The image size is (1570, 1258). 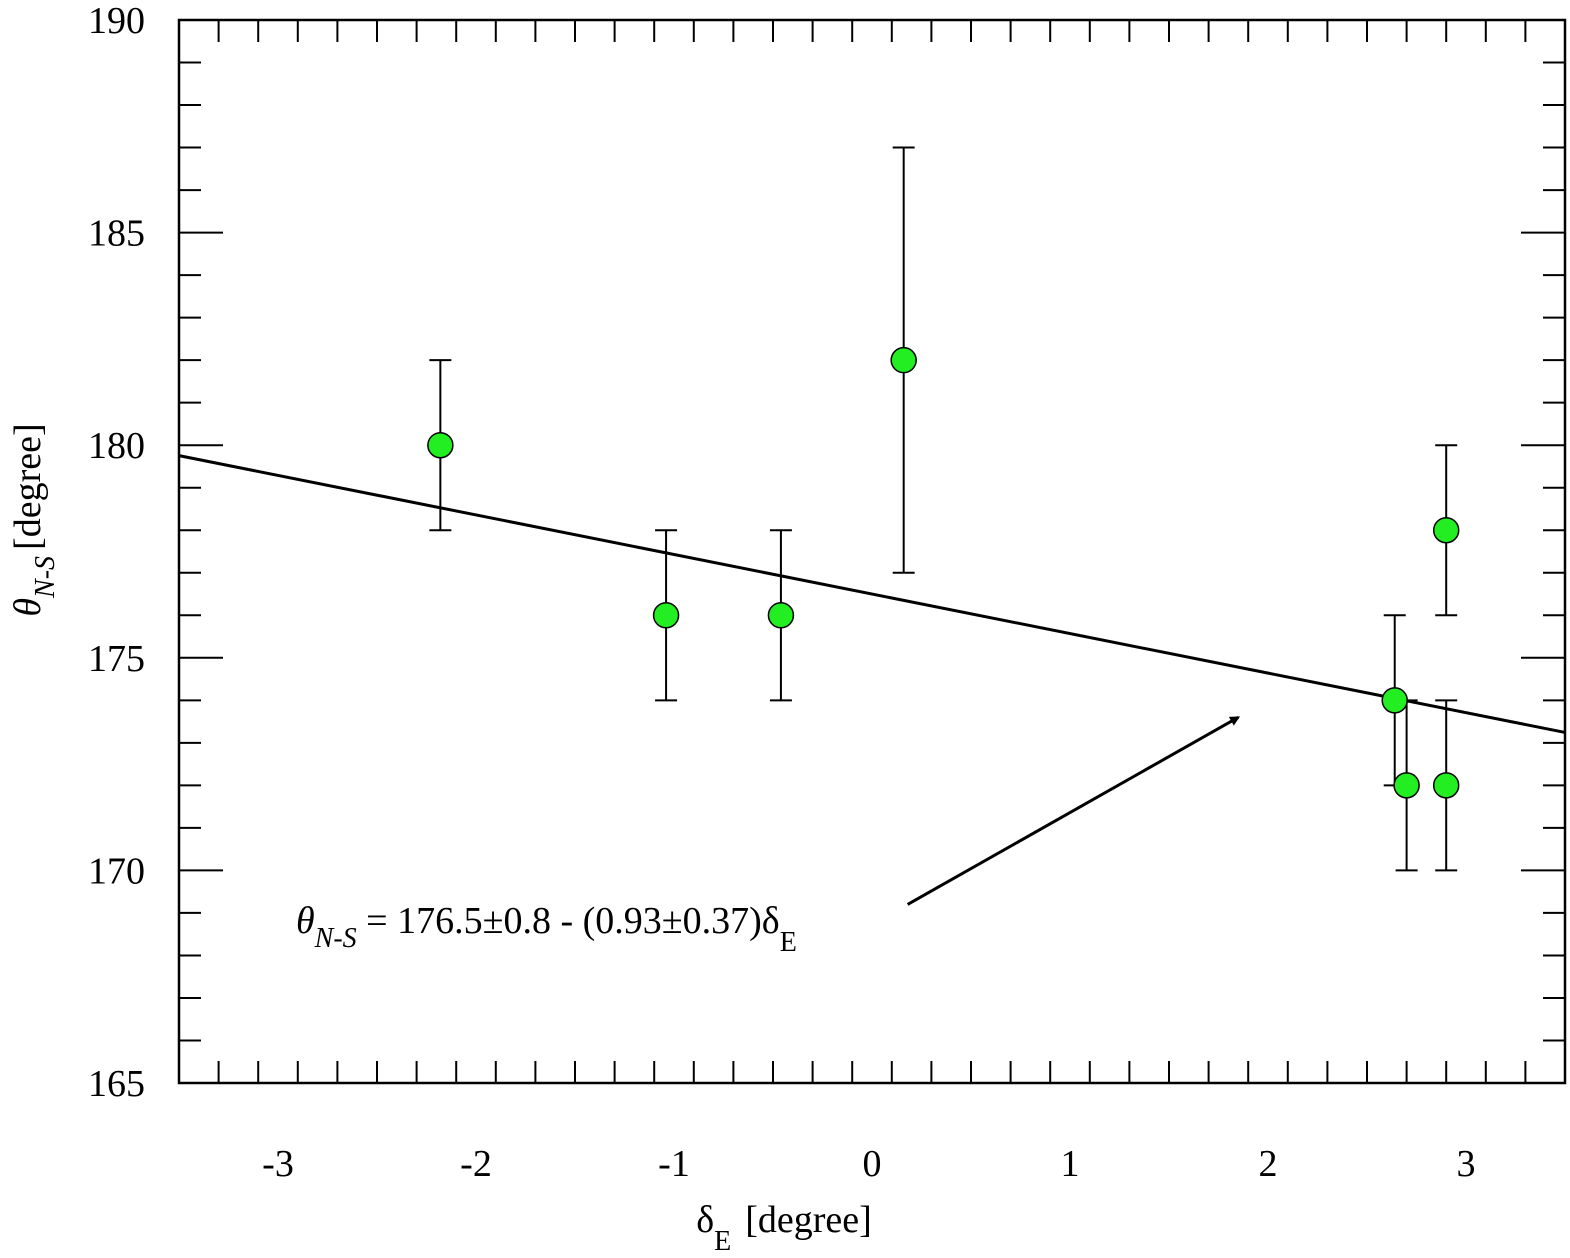 What do you see at coordinates (116, 659) in the screenshot?
I see `y-tick-label: 175` at bounding box center [116, 659].